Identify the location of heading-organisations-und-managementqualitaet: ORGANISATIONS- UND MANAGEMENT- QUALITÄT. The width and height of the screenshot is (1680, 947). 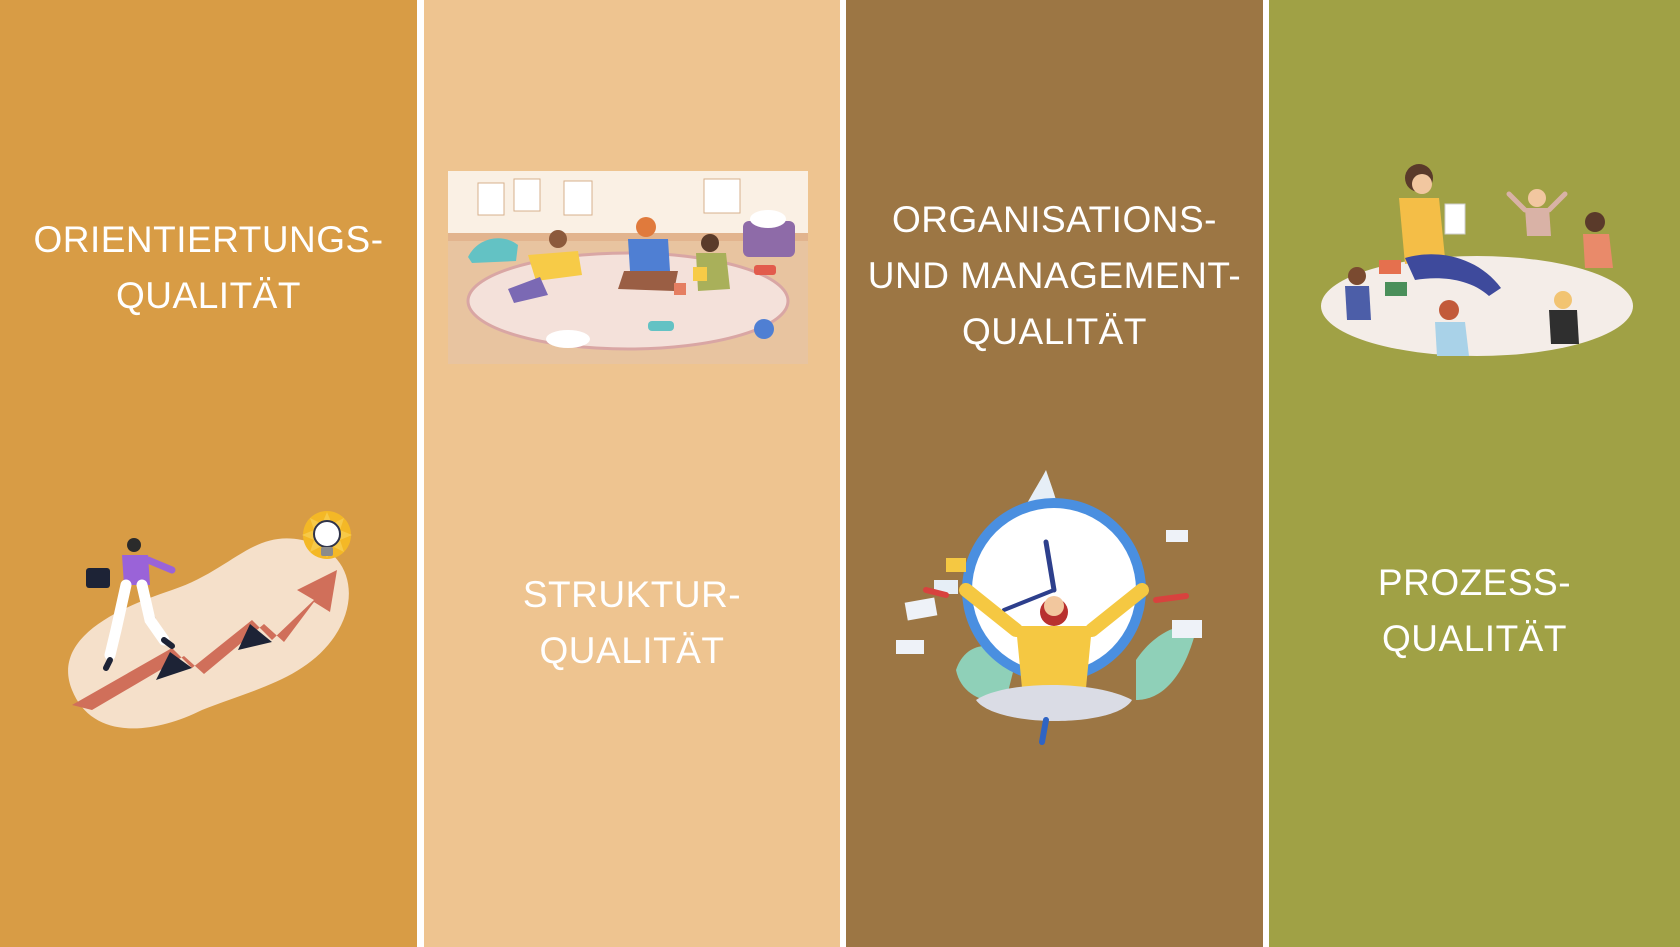
(1054, 276).